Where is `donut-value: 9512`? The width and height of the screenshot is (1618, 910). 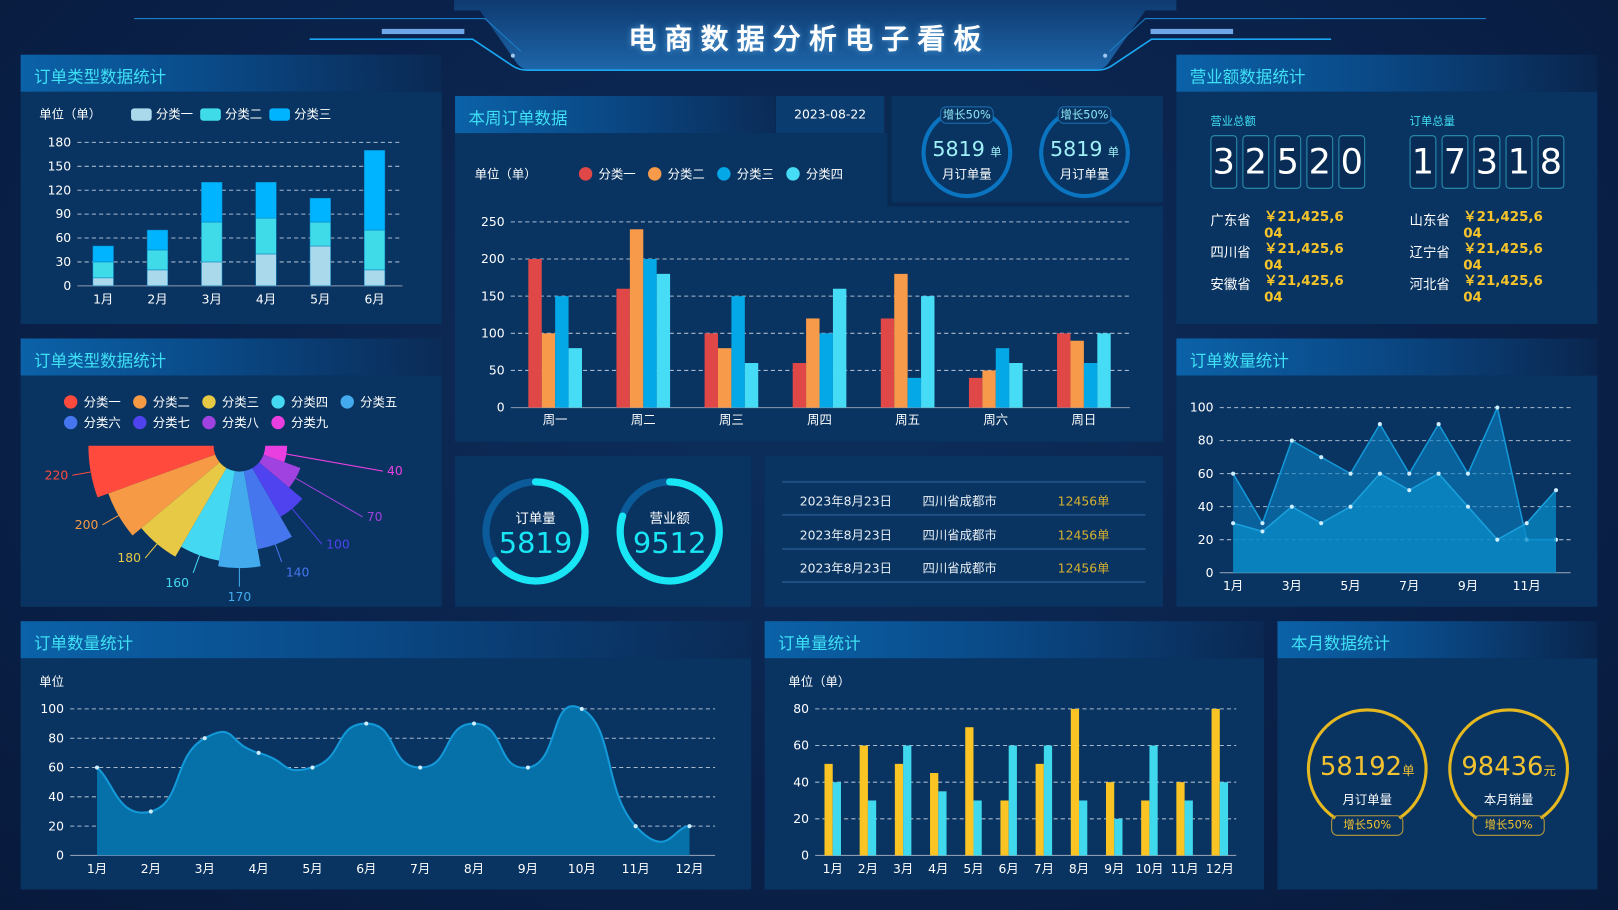 donut-value: 9512 is located at coordinates (669, 543).